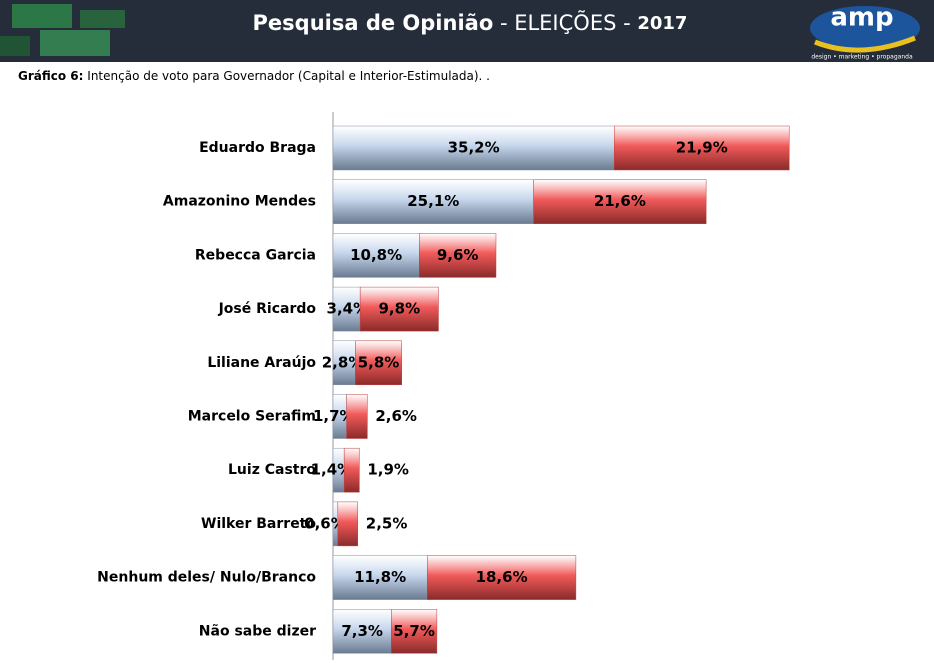 This screenshot has width=934, height=663. I want to click on category-label: Eduardo Braga, so click(257, 148).